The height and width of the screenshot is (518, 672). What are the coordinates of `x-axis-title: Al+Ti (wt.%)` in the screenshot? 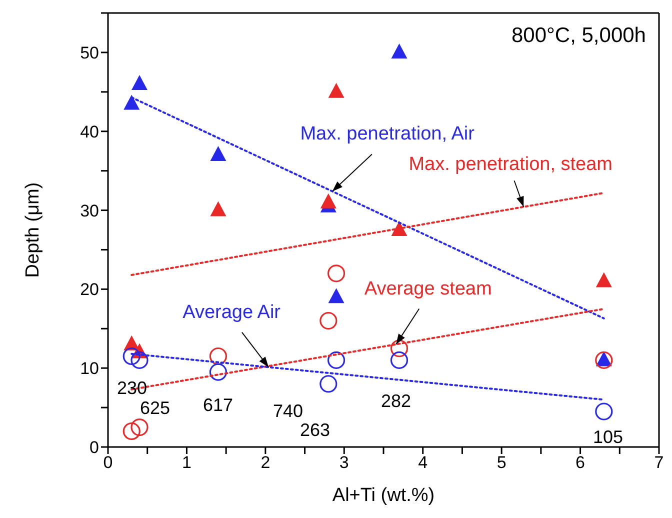 It's located at (383, 495).